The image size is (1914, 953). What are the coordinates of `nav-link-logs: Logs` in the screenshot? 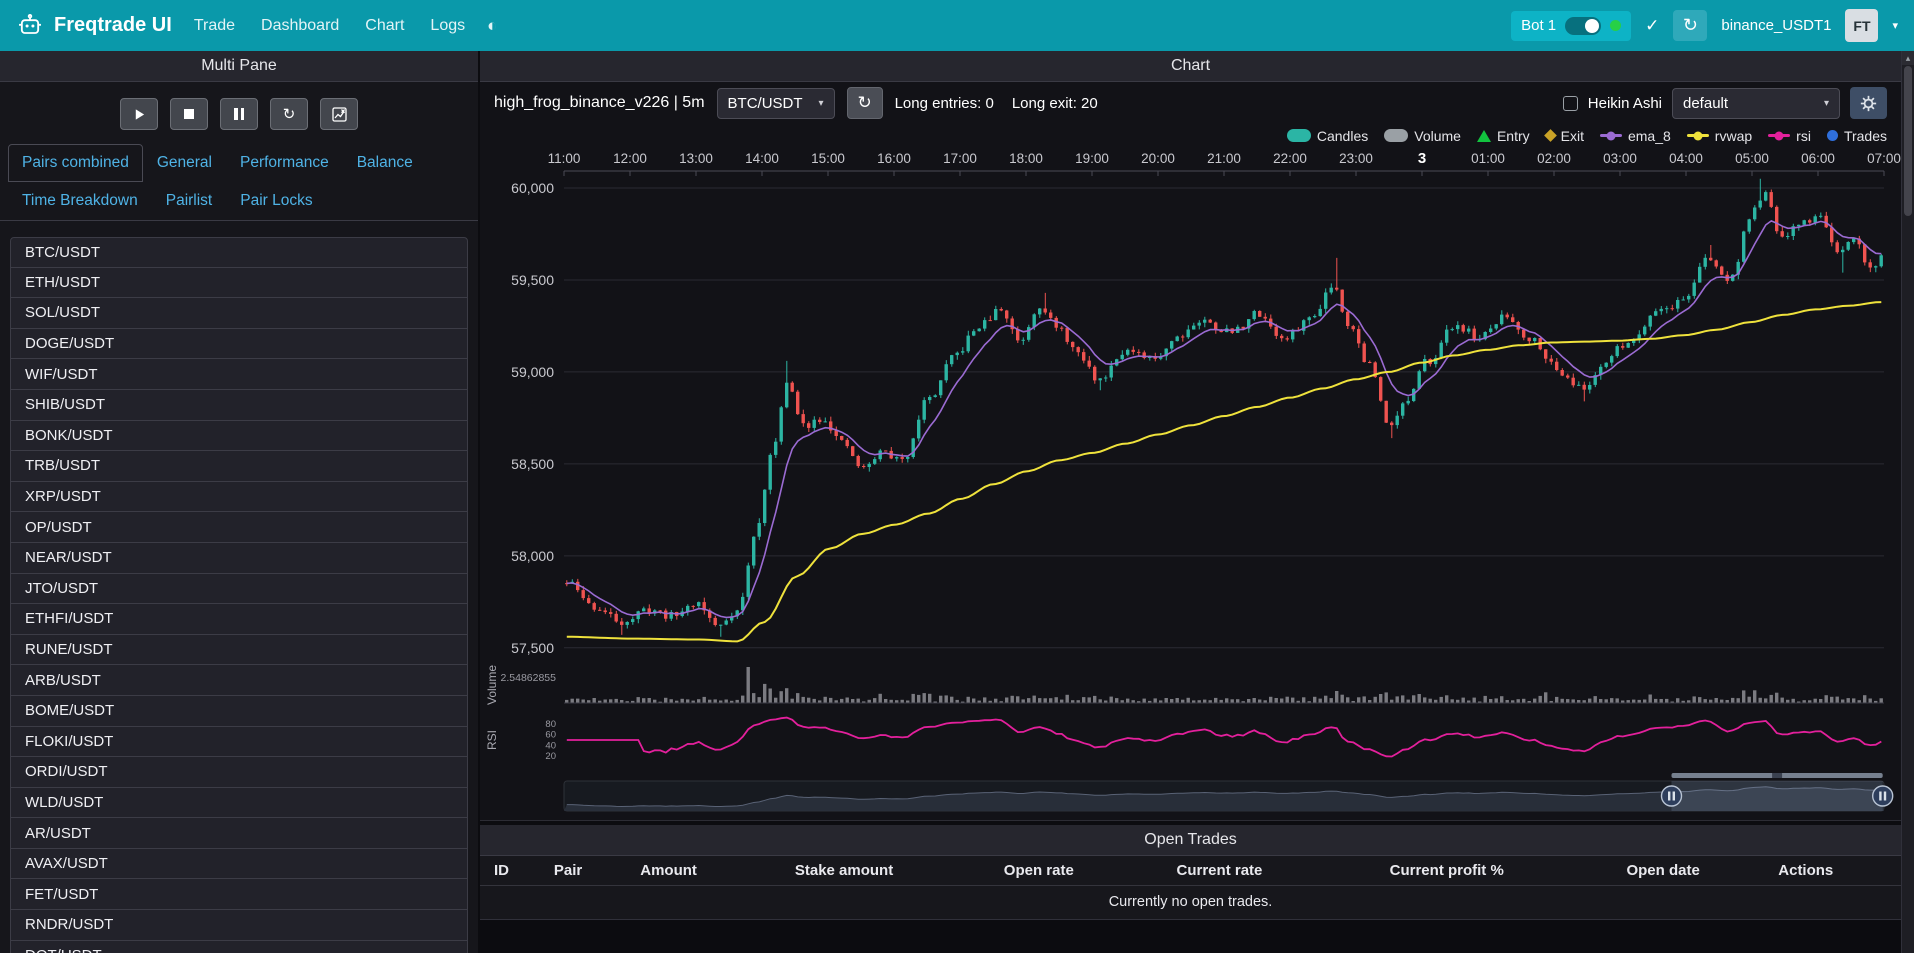 It's located at (448, 25).